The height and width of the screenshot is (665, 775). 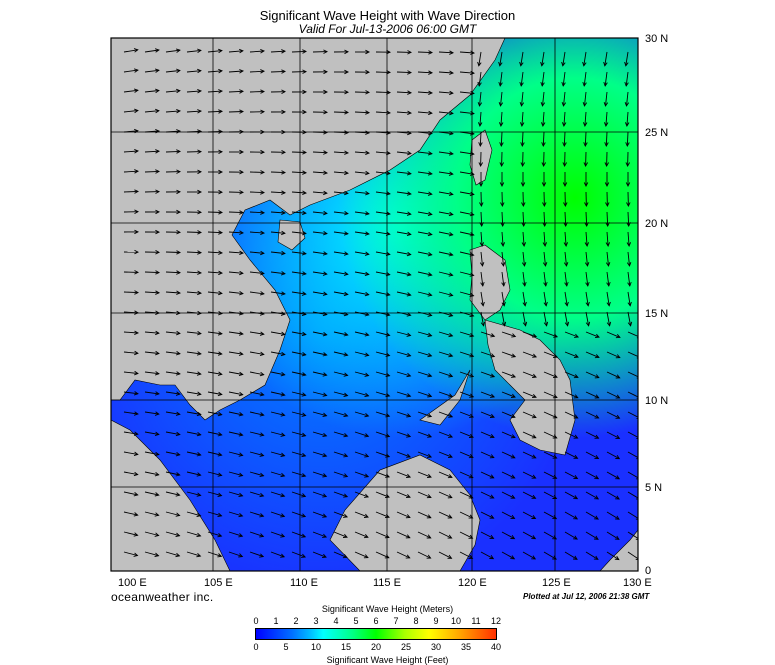 I want to click on legend-tick: 7, so click(x=396, y=621).